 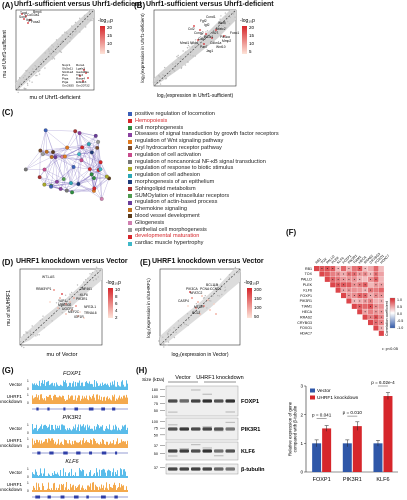 What do you see at coordinates (291, 232) in the screenshot?
I see `panel-f-letter: (F)` at bounding box center [291, 232].